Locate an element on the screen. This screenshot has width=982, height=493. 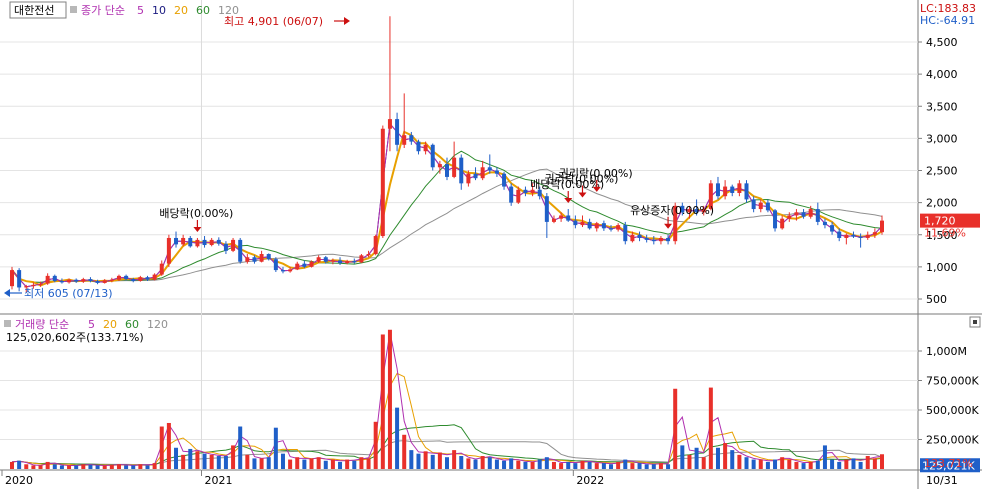
volume-ma-legend-item: 5 is located at coordinates (91, 324).